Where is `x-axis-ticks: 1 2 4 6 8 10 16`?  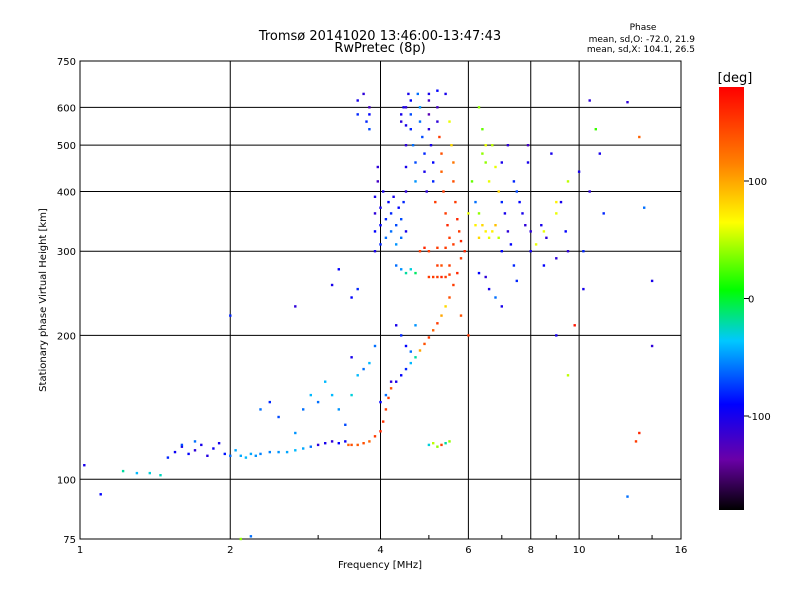
x-axis-ticks: 1 2 4 6 8 10 16 is located at coordinates (382, 545).